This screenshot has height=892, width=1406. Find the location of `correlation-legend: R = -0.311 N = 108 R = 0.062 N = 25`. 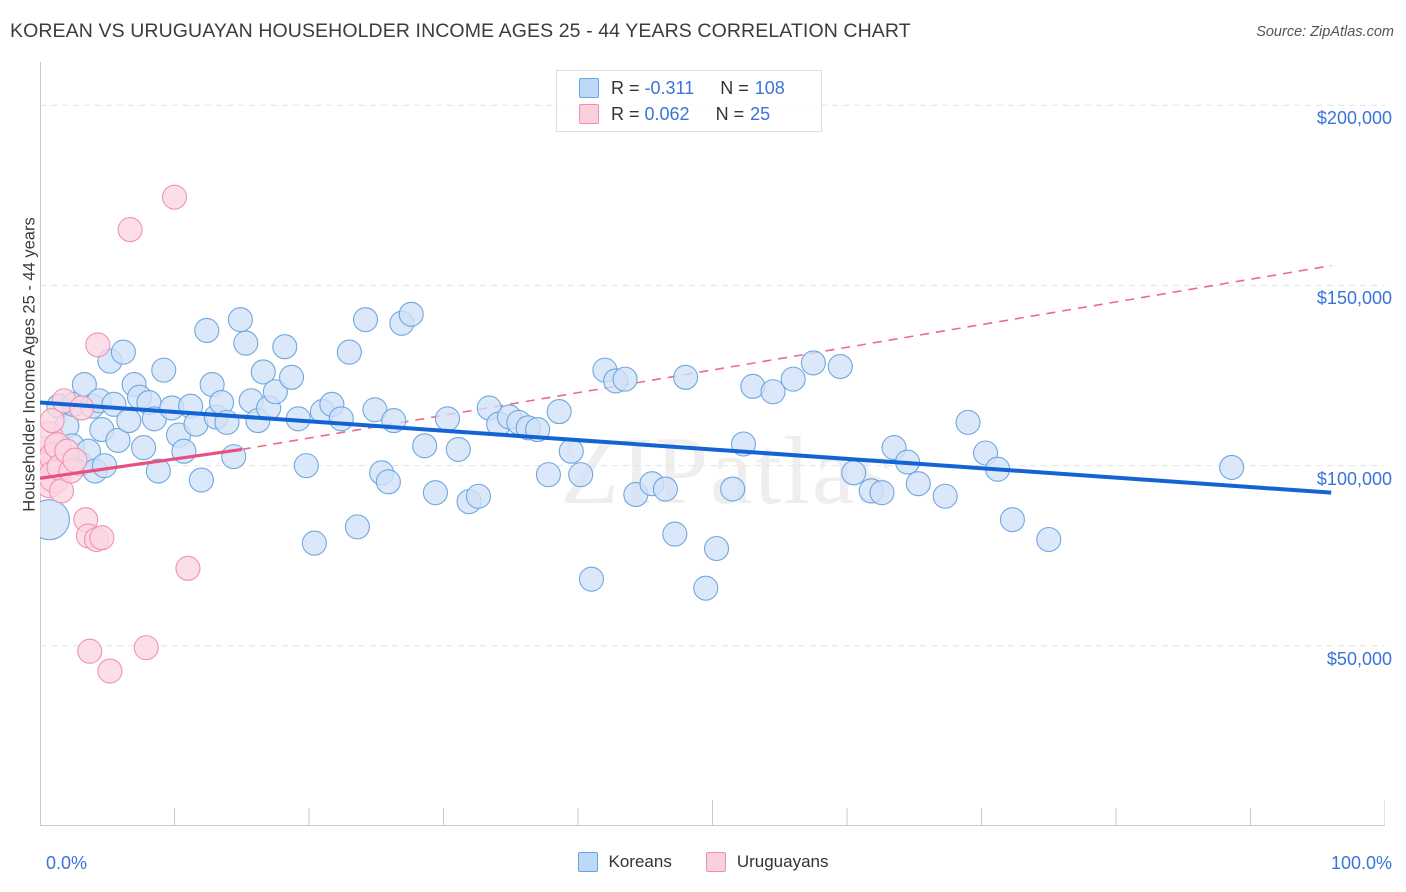

correlation-legend: R = -0.311 N = 108 R = 0.062 N = 25 is located at coordinates (689, 101).